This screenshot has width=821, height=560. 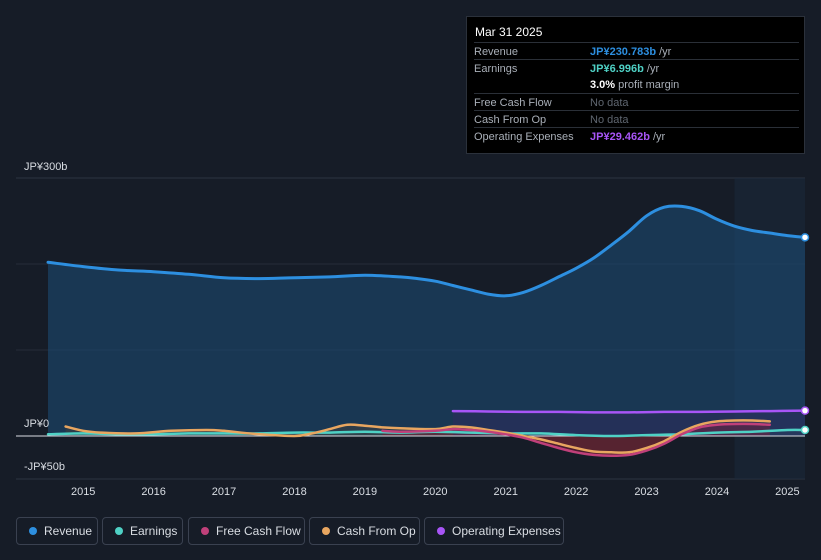 I want to click on tooltip-row-revenue: Revenue JP¥230.783b /yr, so click(x=636, y=51).